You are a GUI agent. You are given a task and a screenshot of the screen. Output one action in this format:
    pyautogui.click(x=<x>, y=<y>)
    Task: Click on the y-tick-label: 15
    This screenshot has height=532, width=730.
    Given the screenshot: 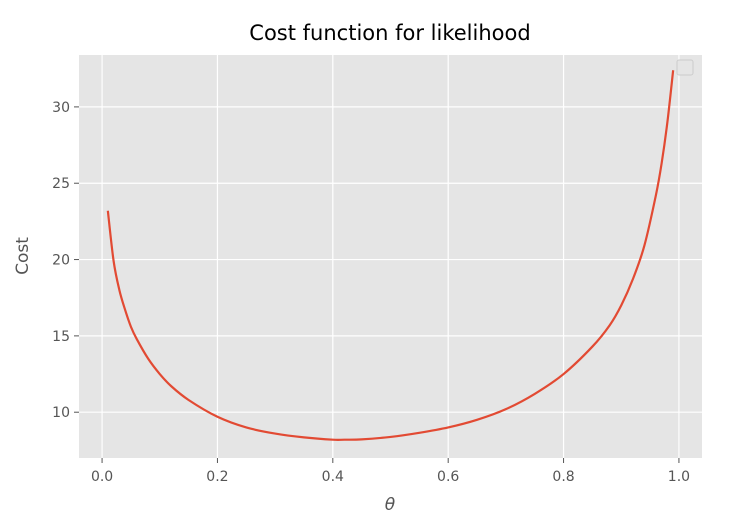 What is the action you would take?
    pyautogui.click(x=61, y=337)
    